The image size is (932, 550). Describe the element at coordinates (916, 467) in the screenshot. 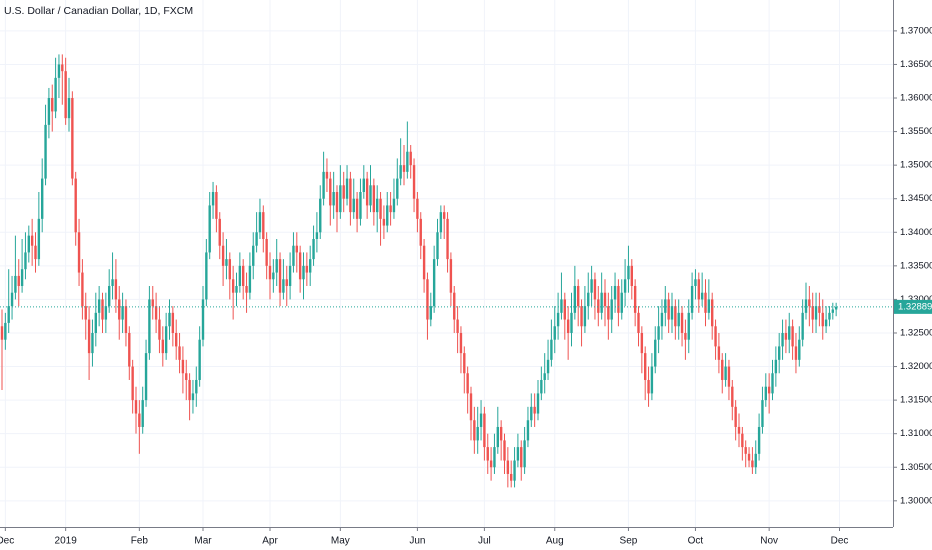

I see `y-tick-label: 1.30500` at that location.